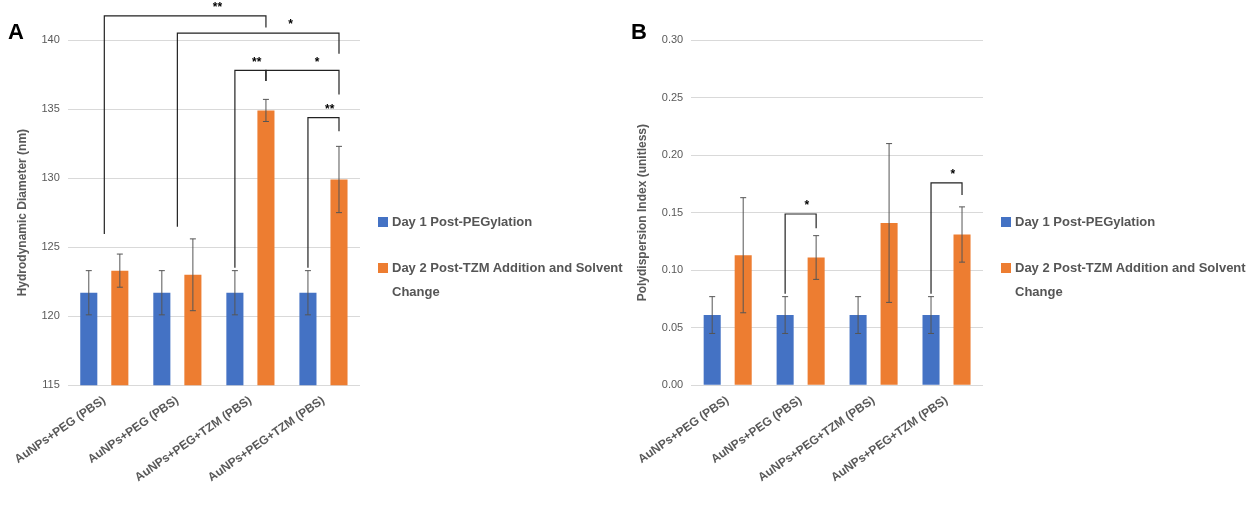  I want to click on y-tick-label: 0.15, so click(672, 211).